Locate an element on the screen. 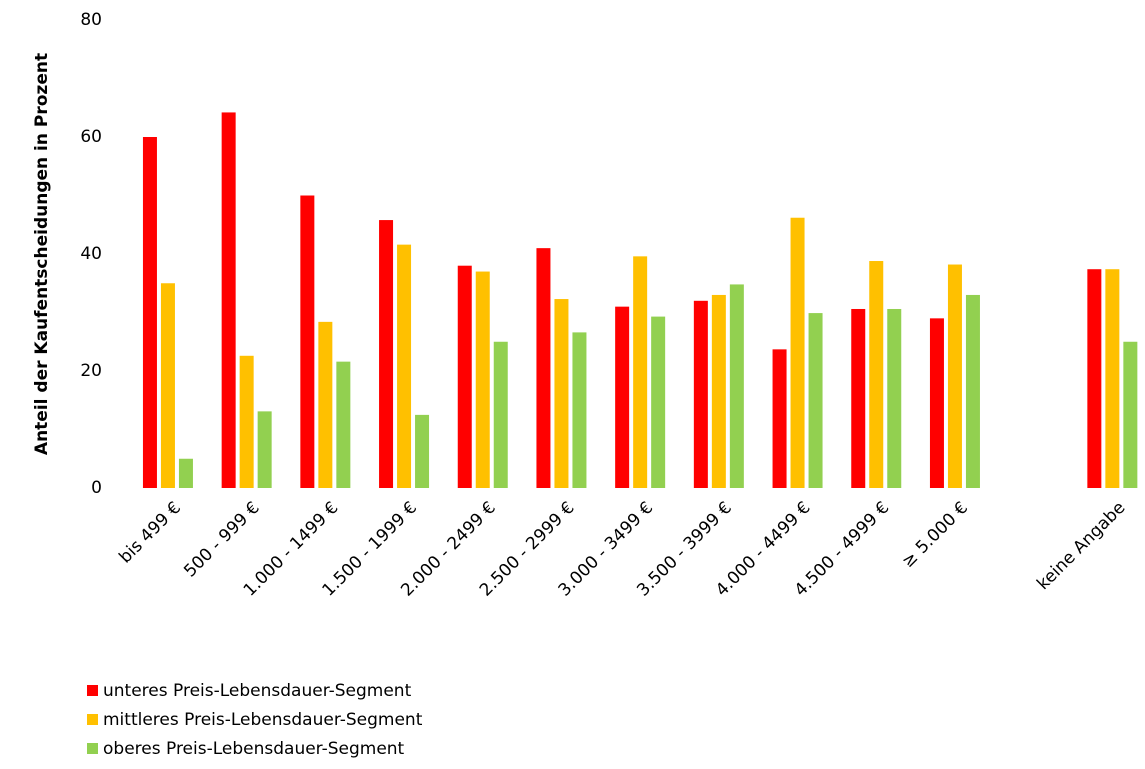 Image resolution: width=1145 pixels, height=769 pixels. x-tick-label: 500 - 999 € is located at coordinates (221, 539).